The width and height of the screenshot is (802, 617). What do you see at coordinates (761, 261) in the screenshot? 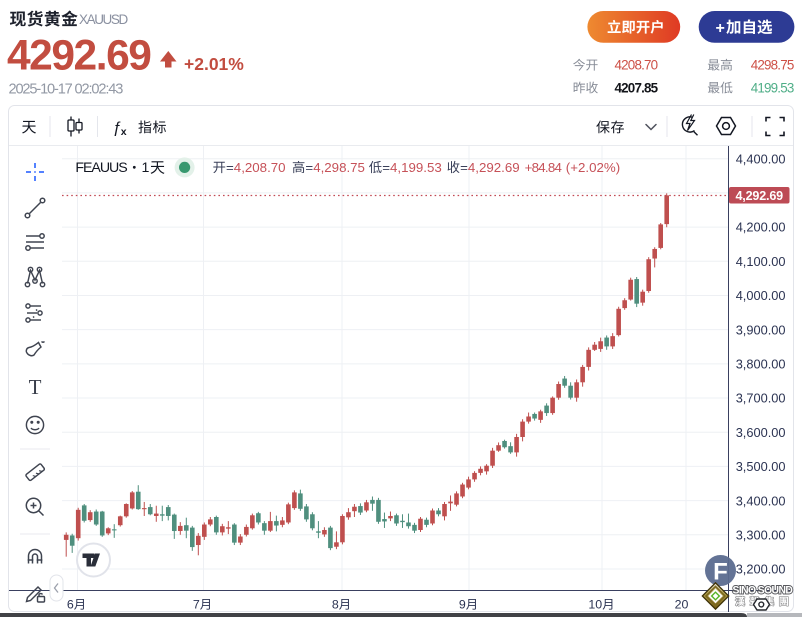
I see `svg-text: 4,100.00` at bounding box center [761, 261].